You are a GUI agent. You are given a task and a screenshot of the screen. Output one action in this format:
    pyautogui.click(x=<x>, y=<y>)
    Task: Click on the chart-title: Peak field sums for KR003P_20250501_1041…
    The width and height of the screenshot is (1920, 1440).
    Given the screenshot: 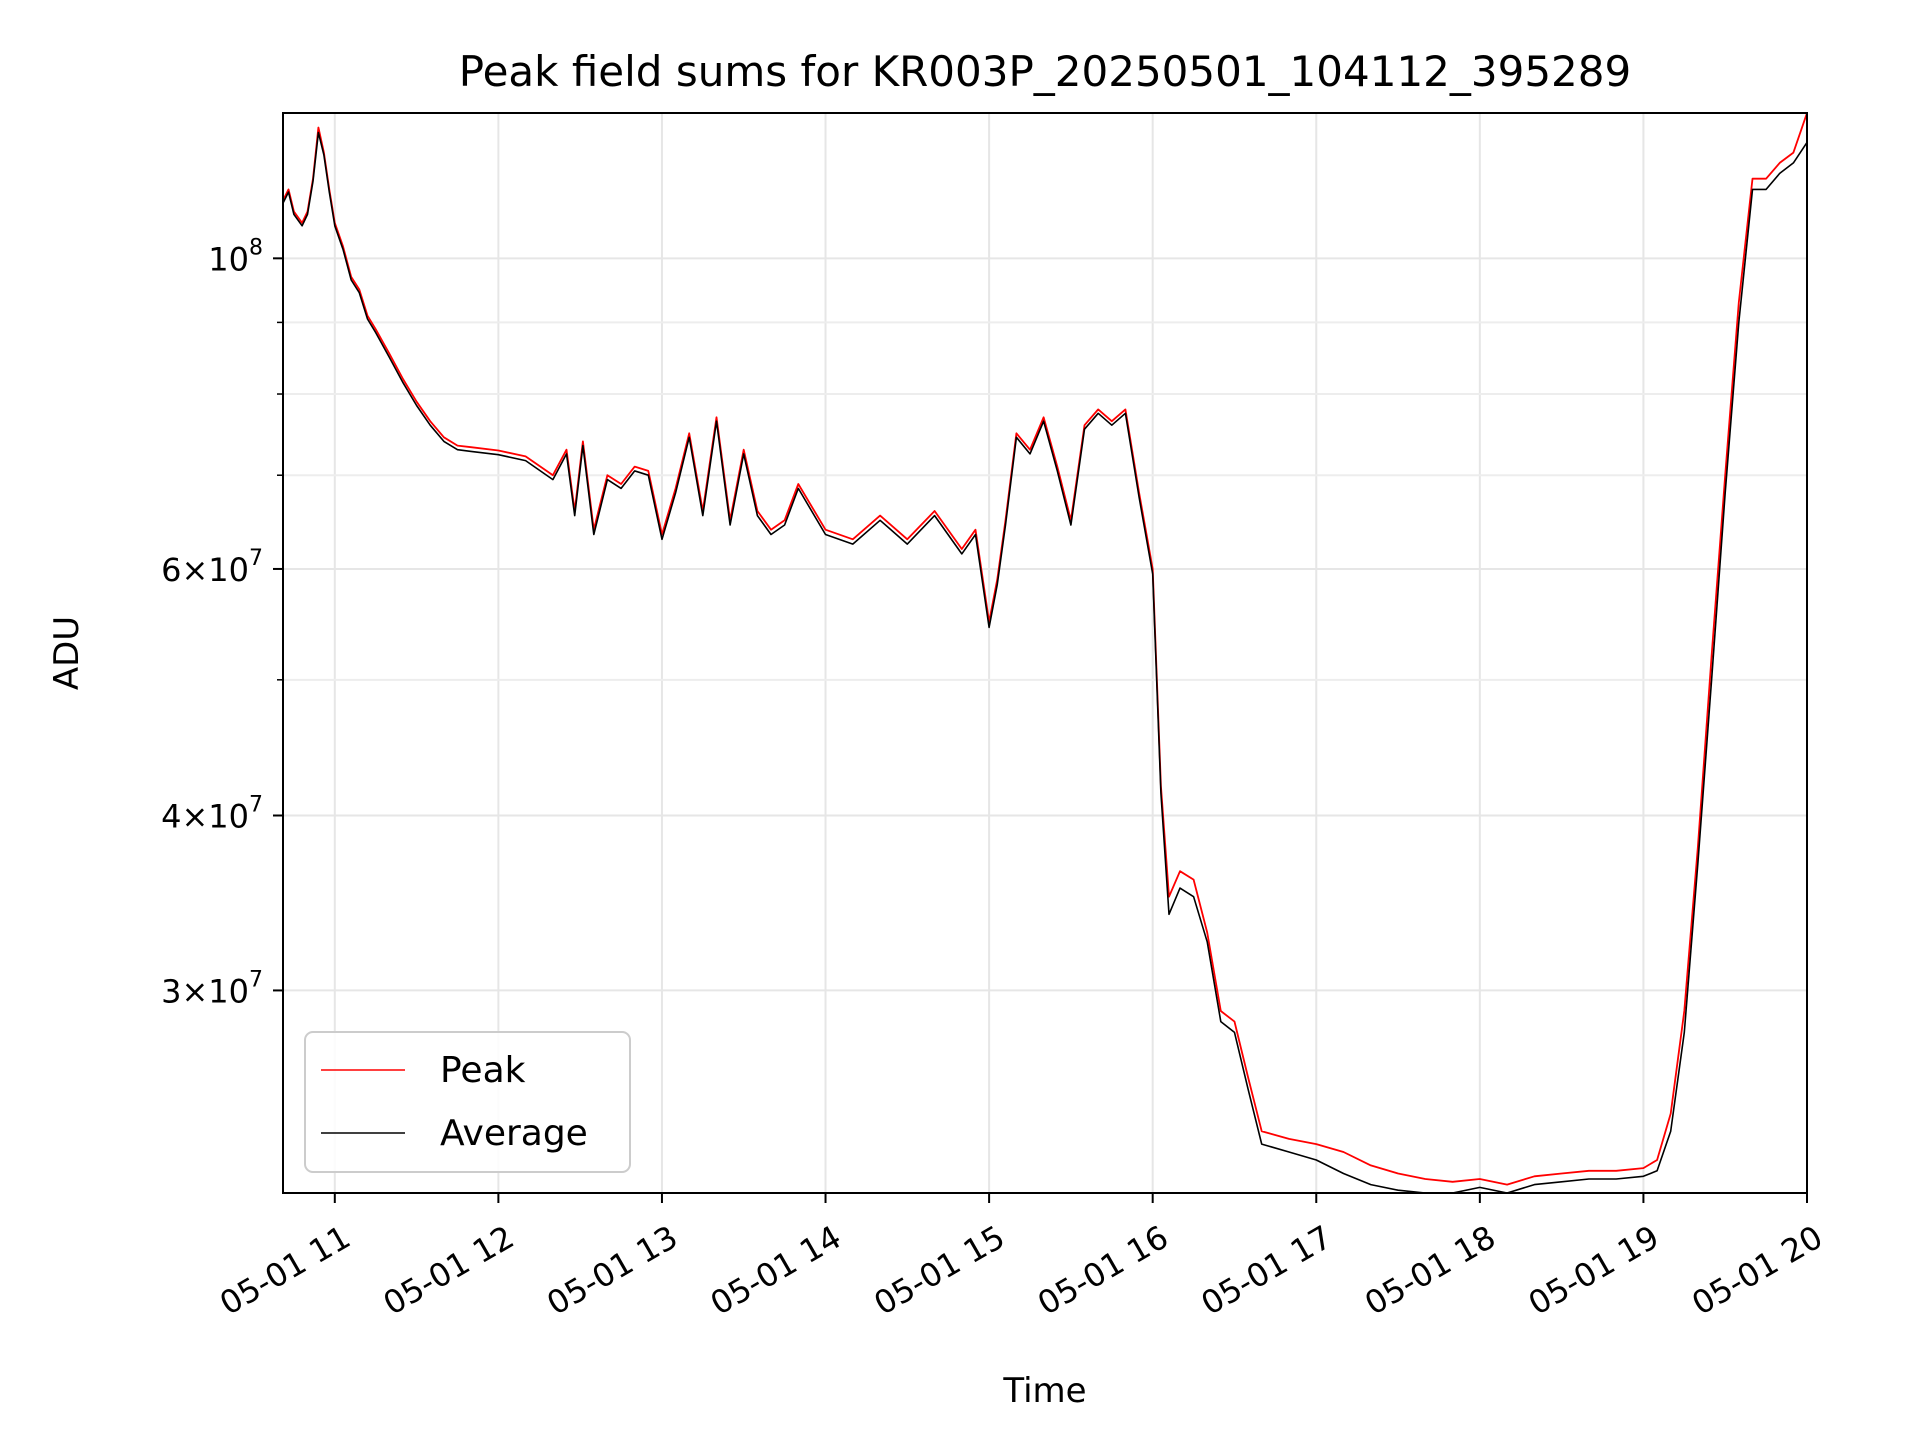 What is the action you would take?
    pyautogui.click(x=1045, y=71)
    